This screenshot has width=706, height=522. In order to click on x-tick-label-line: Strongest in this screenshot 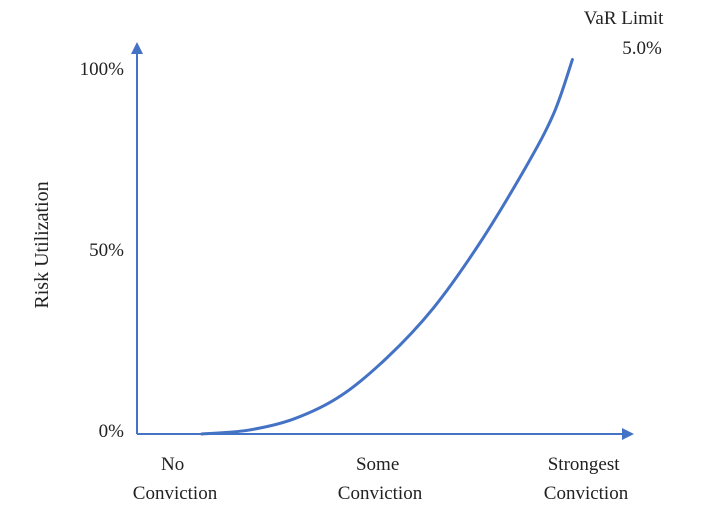, I will do `click(584, 464)`.